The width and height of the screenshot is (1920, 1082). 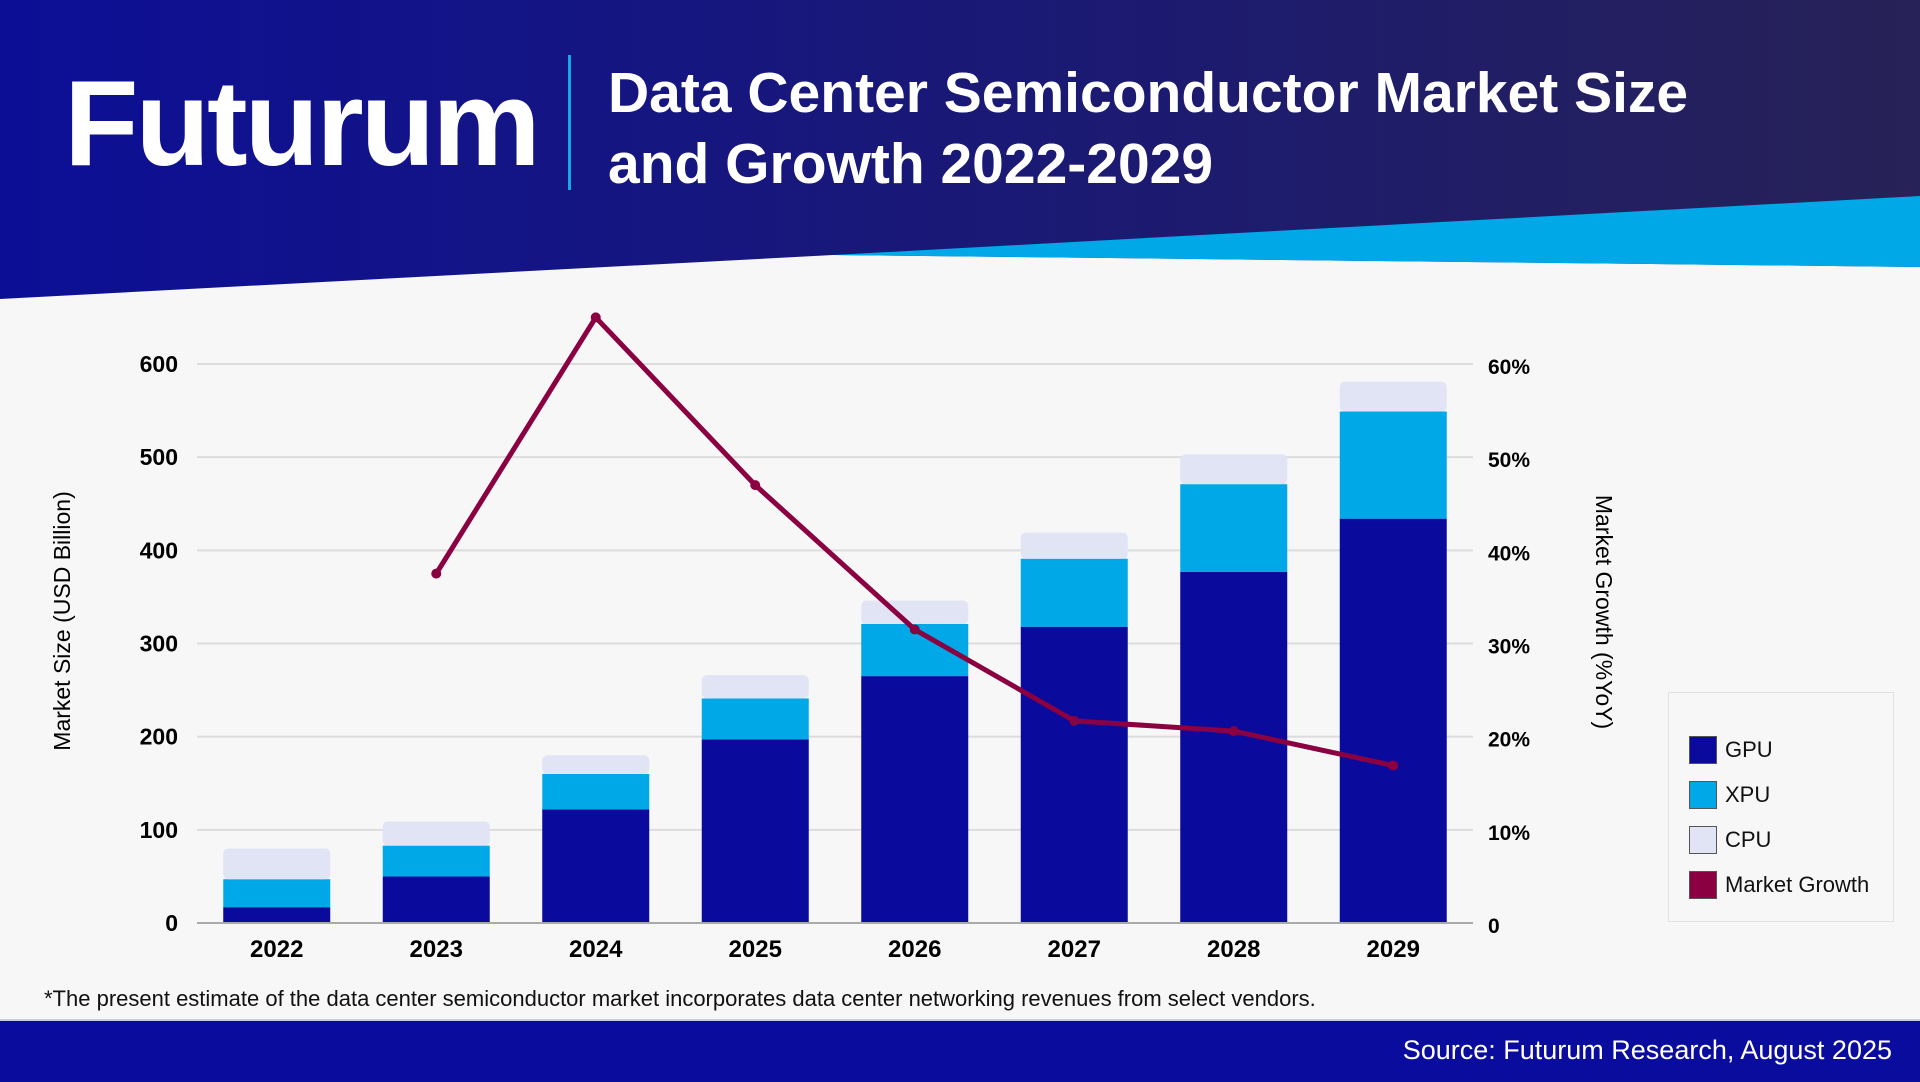 I want to click on title-line-1: Data Center Semiconductor Market Size, so click(x=1148, y=93).